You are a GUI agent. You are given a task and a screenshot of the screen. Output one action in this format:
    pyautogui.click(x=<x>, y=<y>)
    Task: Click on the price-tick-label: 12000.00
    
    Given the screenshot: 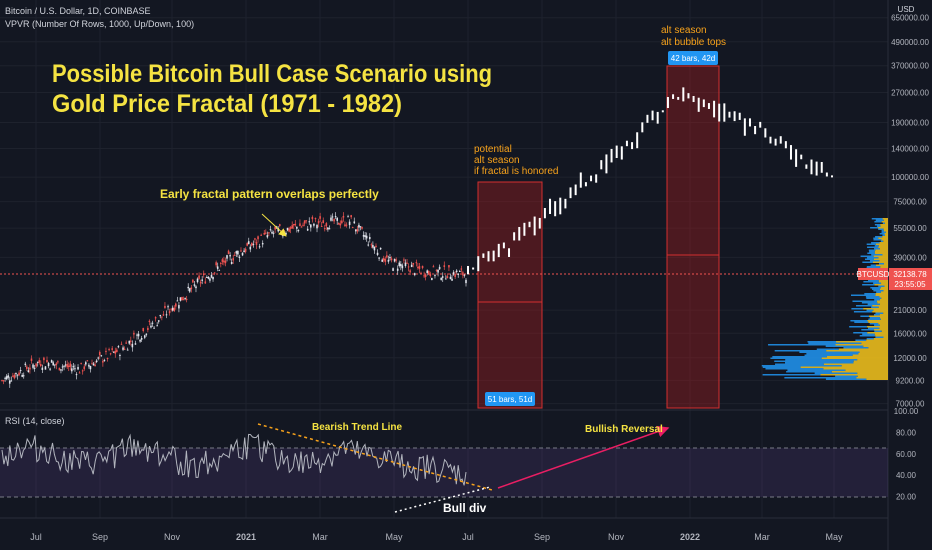 What is the action you would take?
    pyautogui.click(x=910, y=358)
    